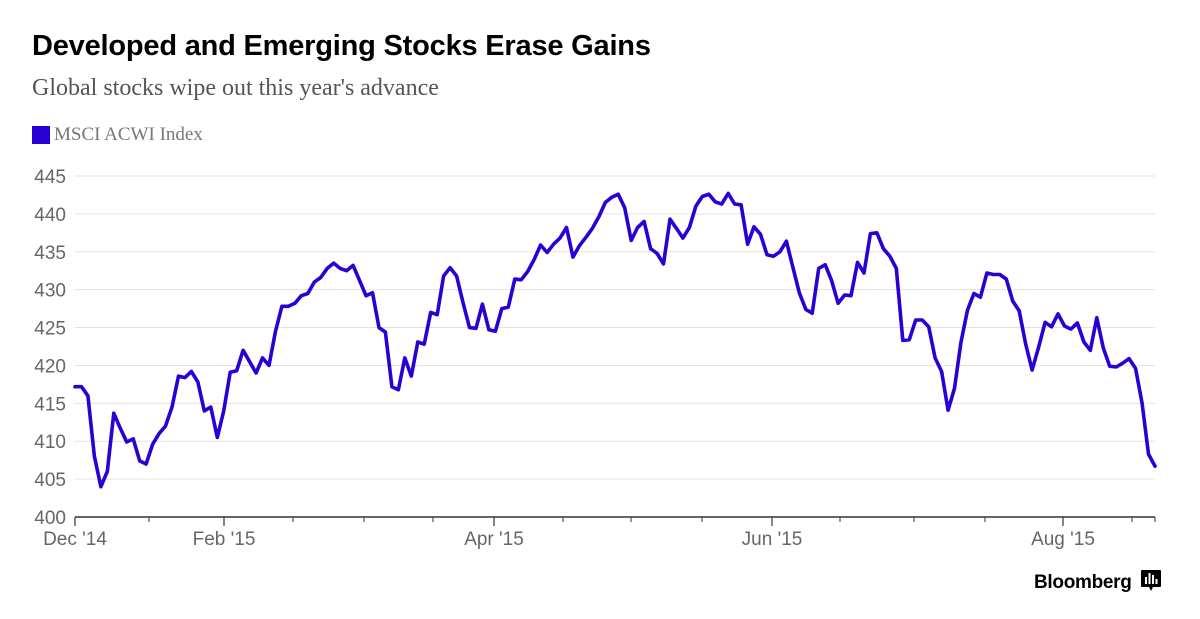 The width and height of the screenshot is (1200, 619). I want to click on bloomberg-bars-icon, so click(1151, 582).